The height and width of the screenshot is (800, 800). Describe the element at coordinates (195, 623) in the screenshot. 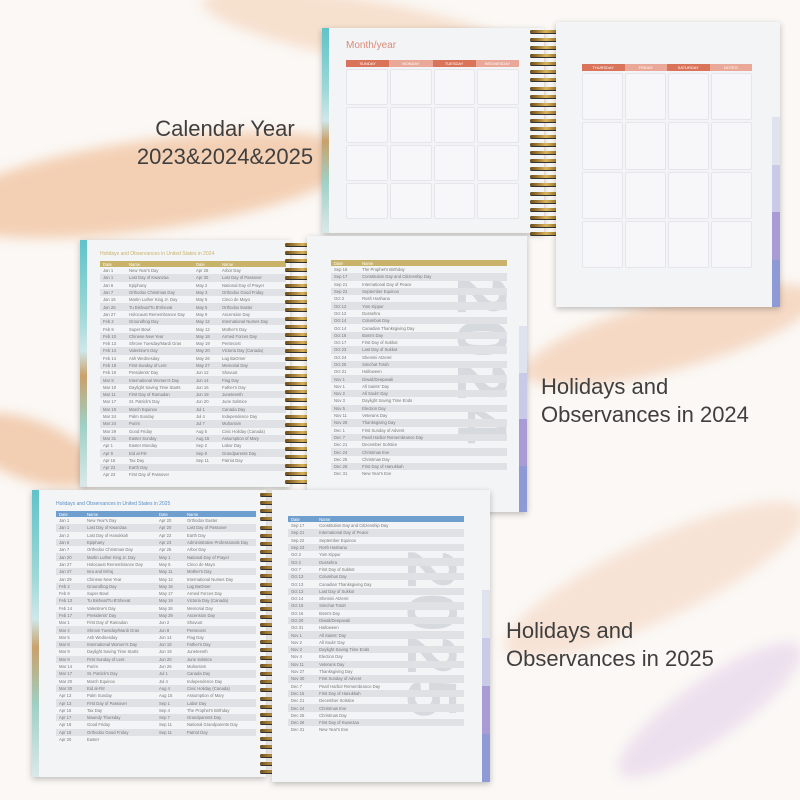

I see `holiday-name: Shavuot` at that location.